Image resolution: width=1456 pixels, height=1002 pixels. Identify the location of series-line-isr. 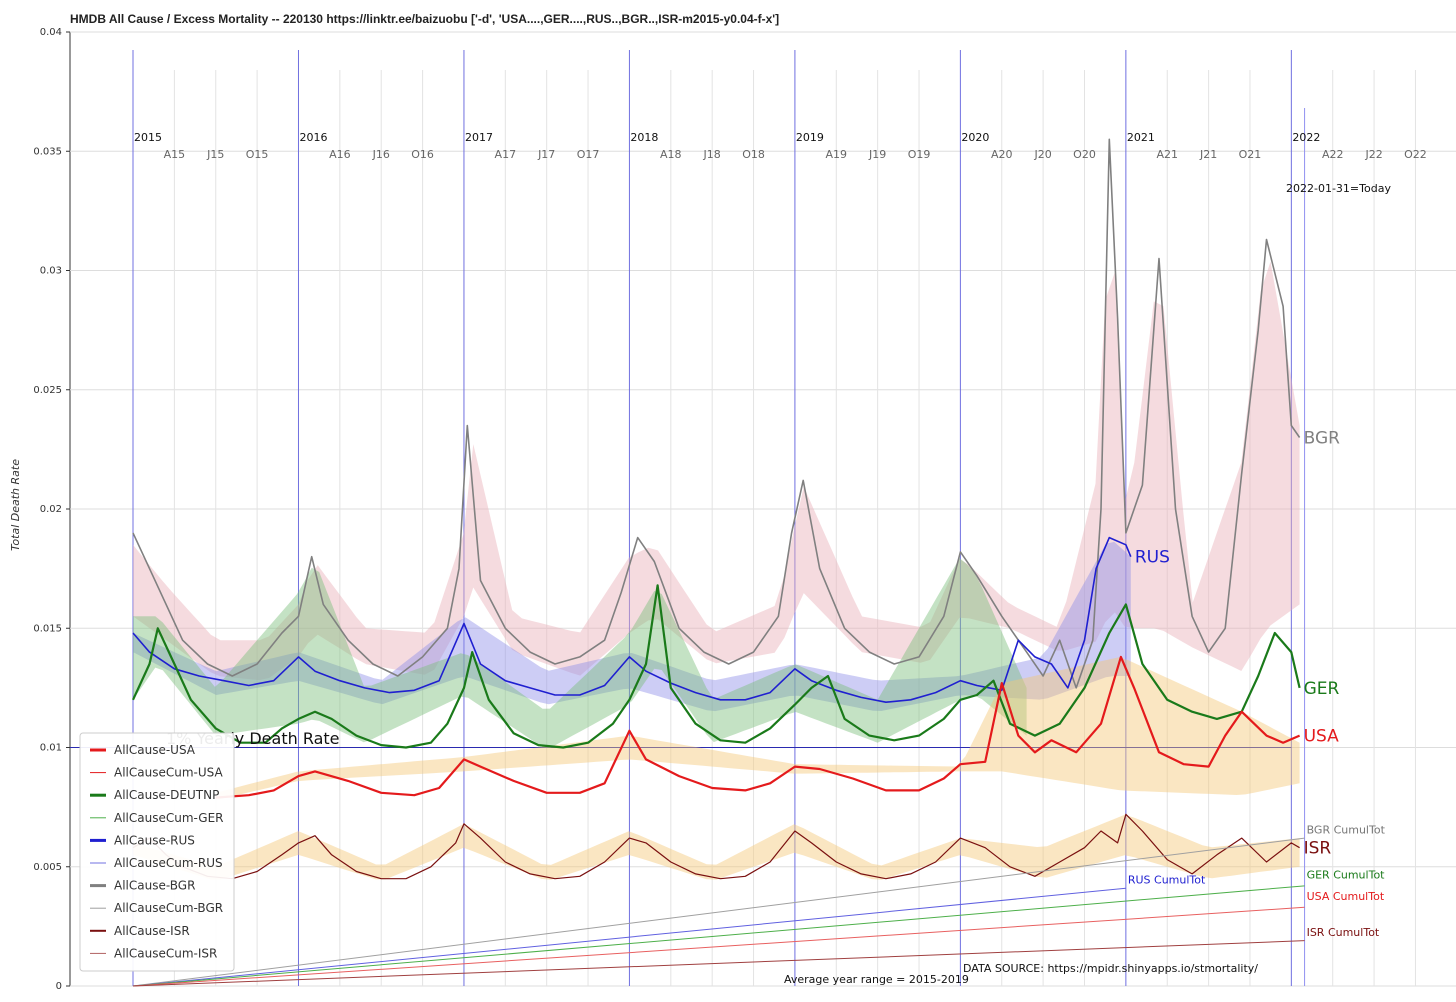
(716, 846).